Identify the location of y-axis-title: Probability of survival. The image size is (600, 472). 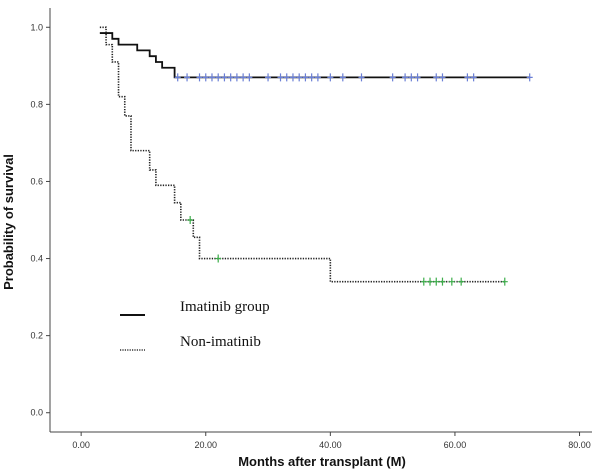
(8, 222).